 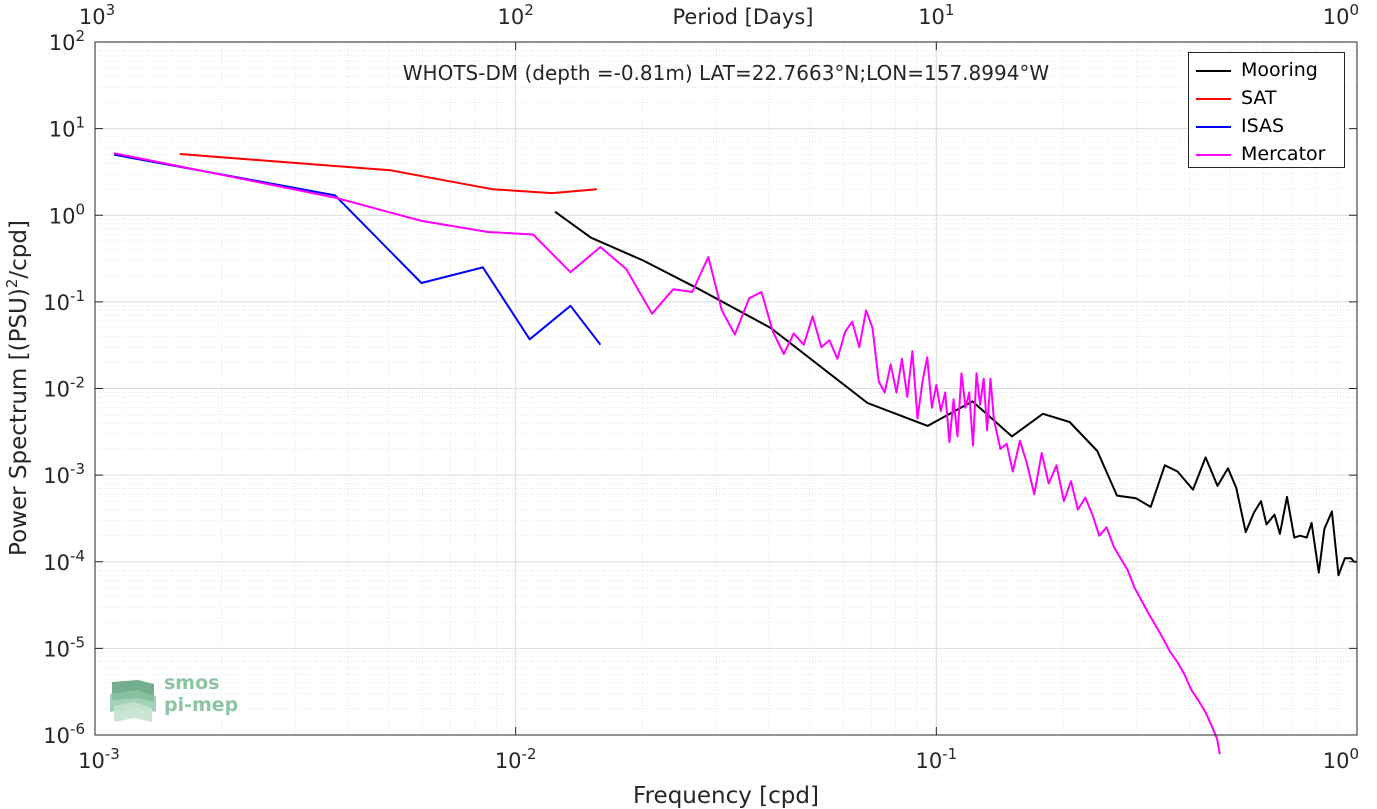 What do you see at coordinates (388, 174) in the screenshot?
I see `series-line-sat` at bounding box center [388, 174].